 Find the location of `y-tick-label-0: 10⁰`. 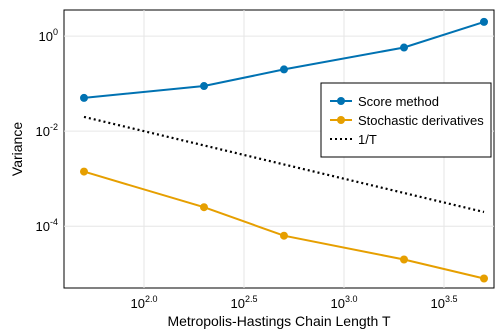

y-tick-label-0: 10⁰ is located at coordinates (48, 35).